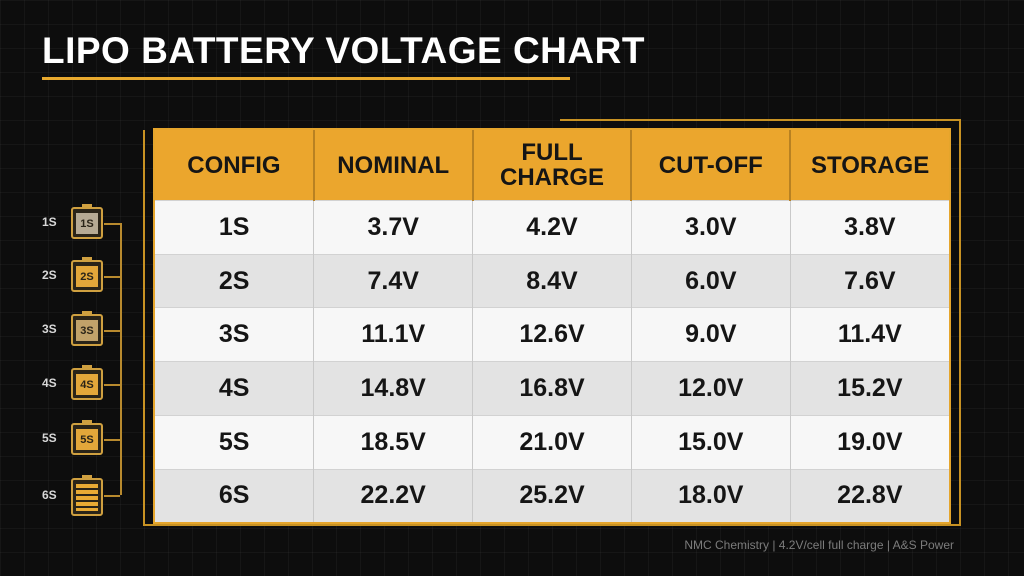 The image size is (1024, 576). I want to click on table-cell: 9.0V, so click(711, 334).